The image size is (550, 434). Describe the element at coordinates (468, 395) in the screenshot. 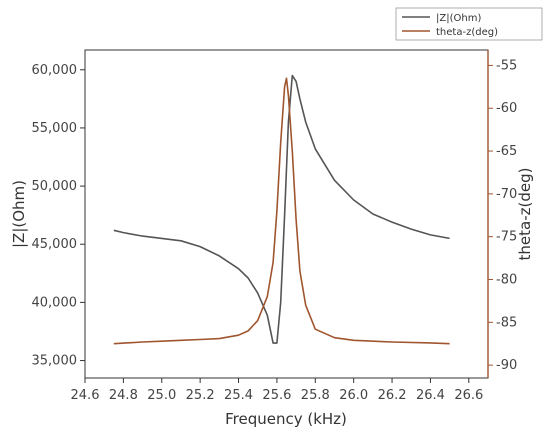

I see `x-tick-label: 26.6` at that location.